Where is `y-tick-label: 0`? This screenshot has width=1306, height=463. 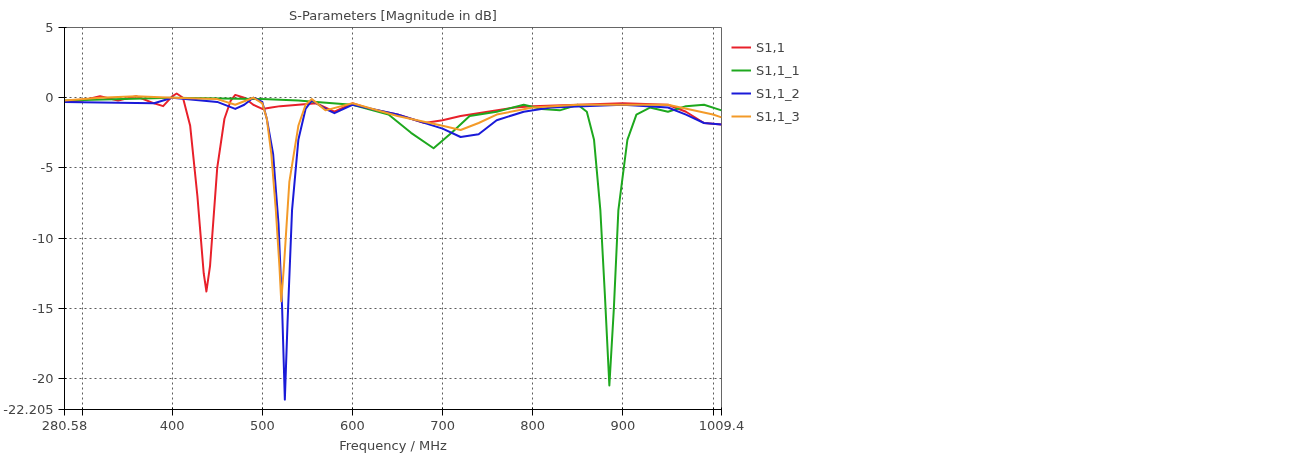
y-tick-label: 0 is located at coordinates (49, 98).